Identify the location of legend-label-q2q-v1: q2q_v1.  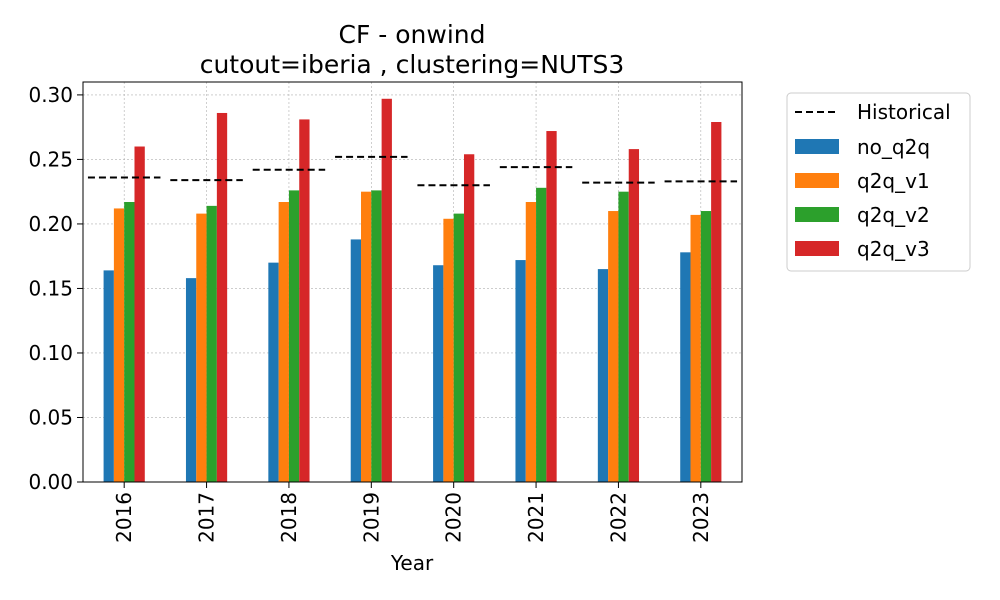
(893, 181).